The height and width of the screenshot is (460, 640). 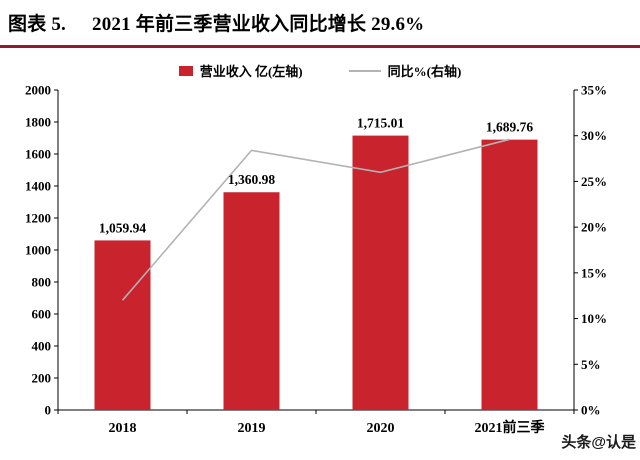 What do you see at coordinates (594, 318) in the screenshot?
I see `svg-text: 10%` at bounding box center [594, 318].